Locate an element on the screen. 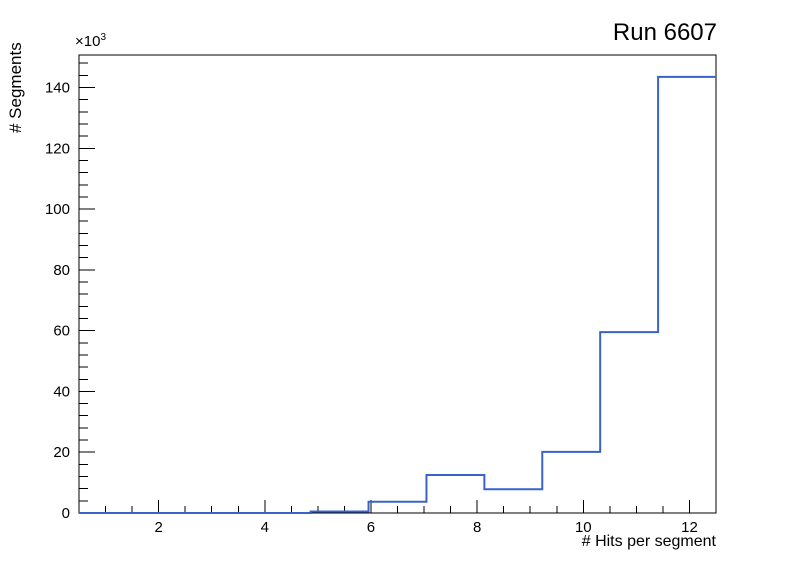 The image size is (796, 572). y-axis-power-exponent: 3 is located at coordinates (103, 37).